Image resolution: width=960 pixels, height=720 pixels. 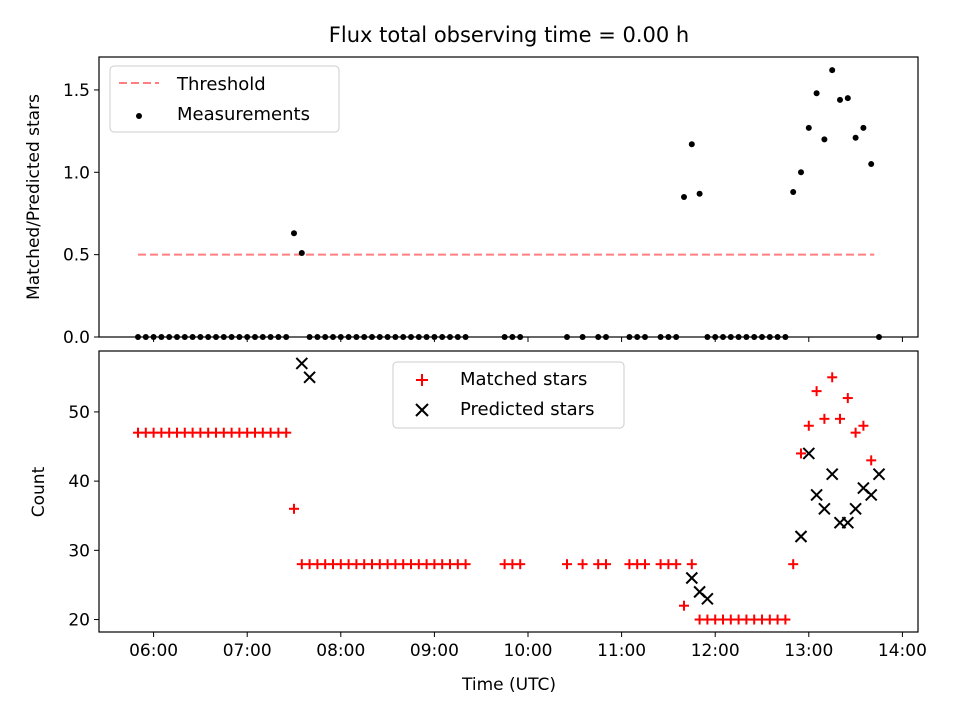 What do you see at coordinates (76, 338) in the screenshot?
I see `top-y-tick-label: 0.0` at bounding box center [76, 338].